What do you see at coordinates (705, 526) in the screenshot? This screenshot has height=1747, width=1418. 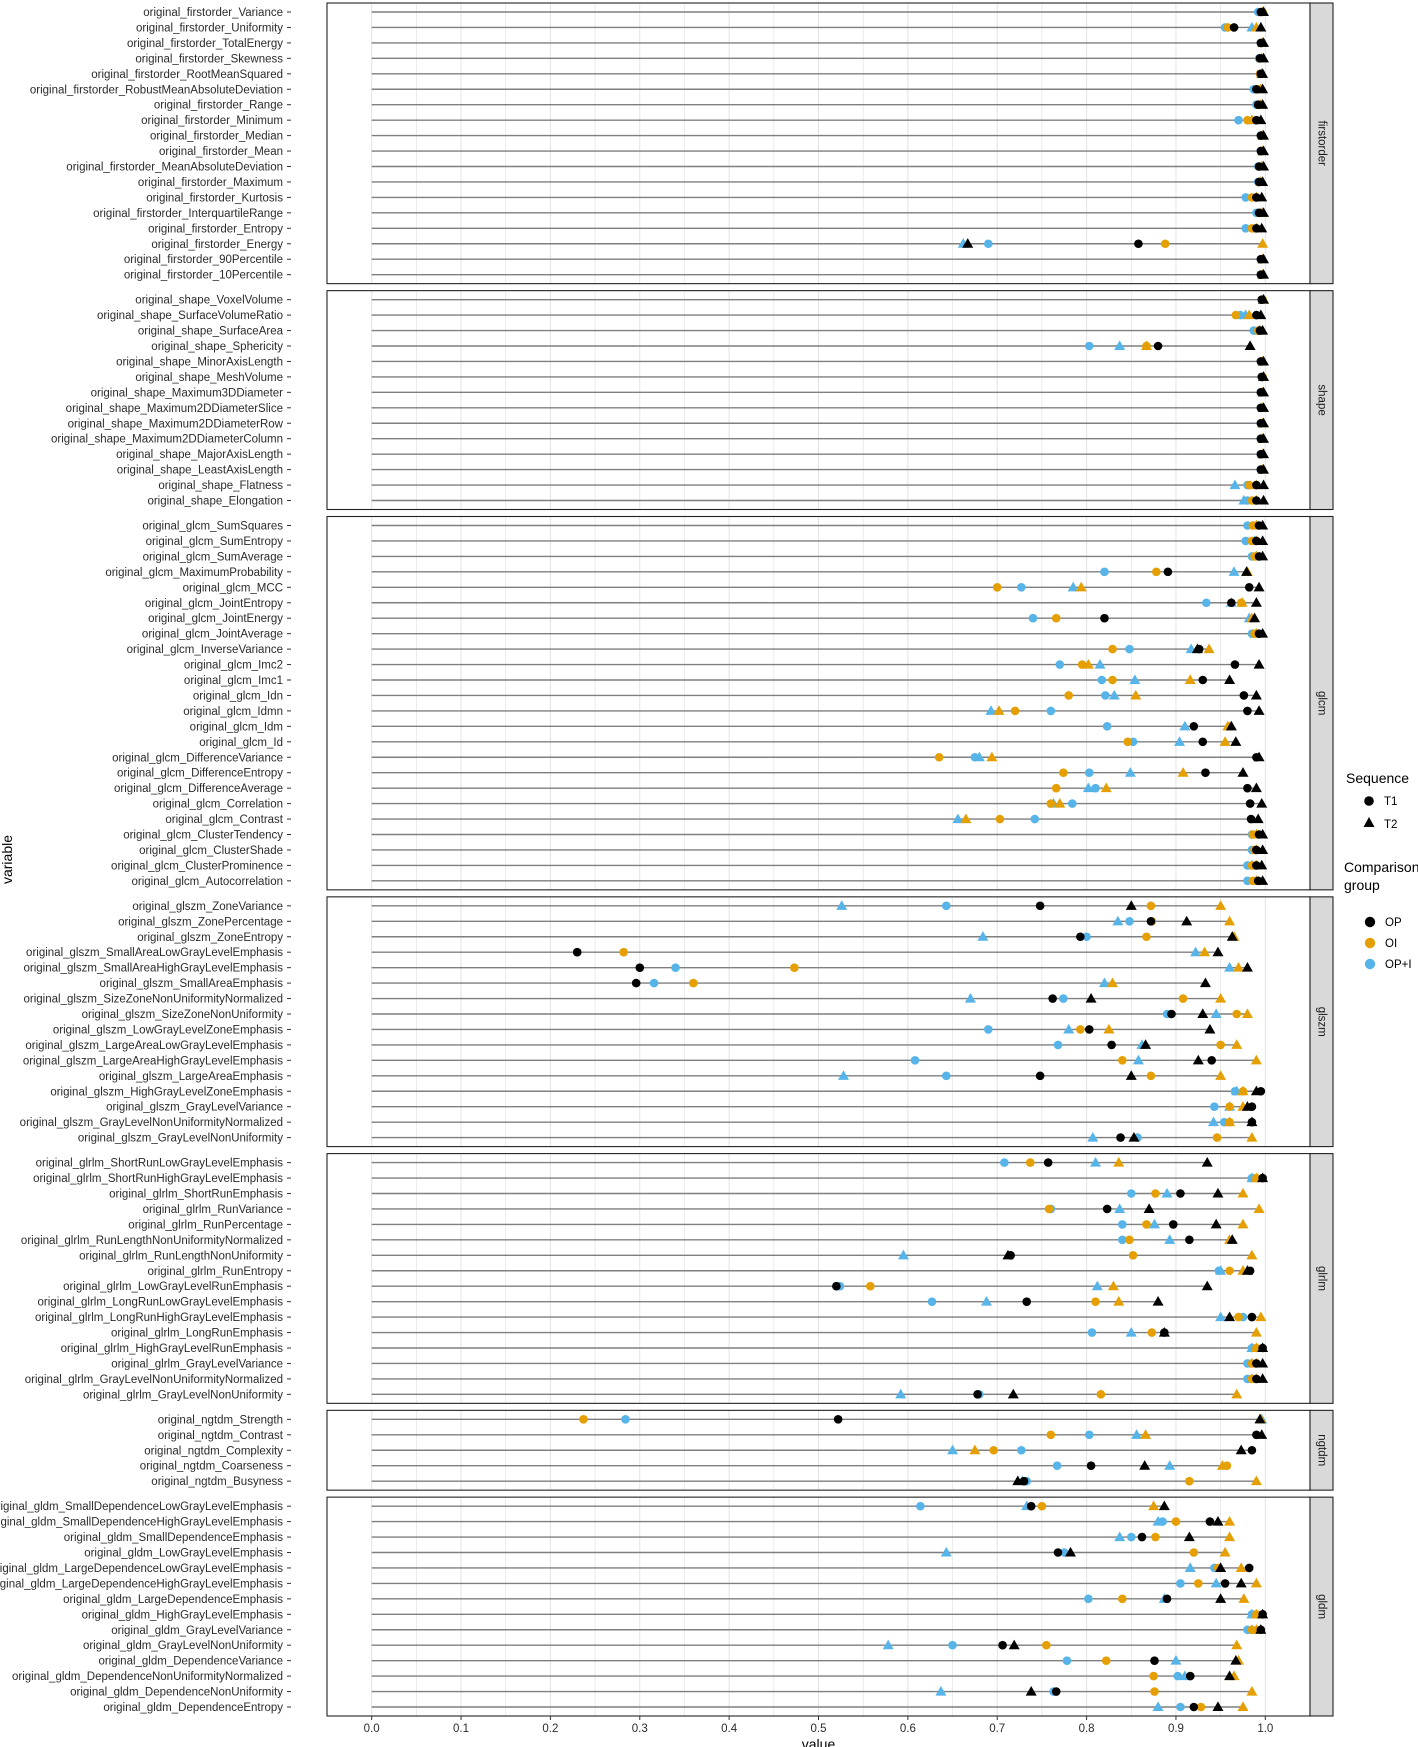 I see `row-original_glcm_SumSquares: original_glcm_SumSquares` at bounding box center [705, 526].